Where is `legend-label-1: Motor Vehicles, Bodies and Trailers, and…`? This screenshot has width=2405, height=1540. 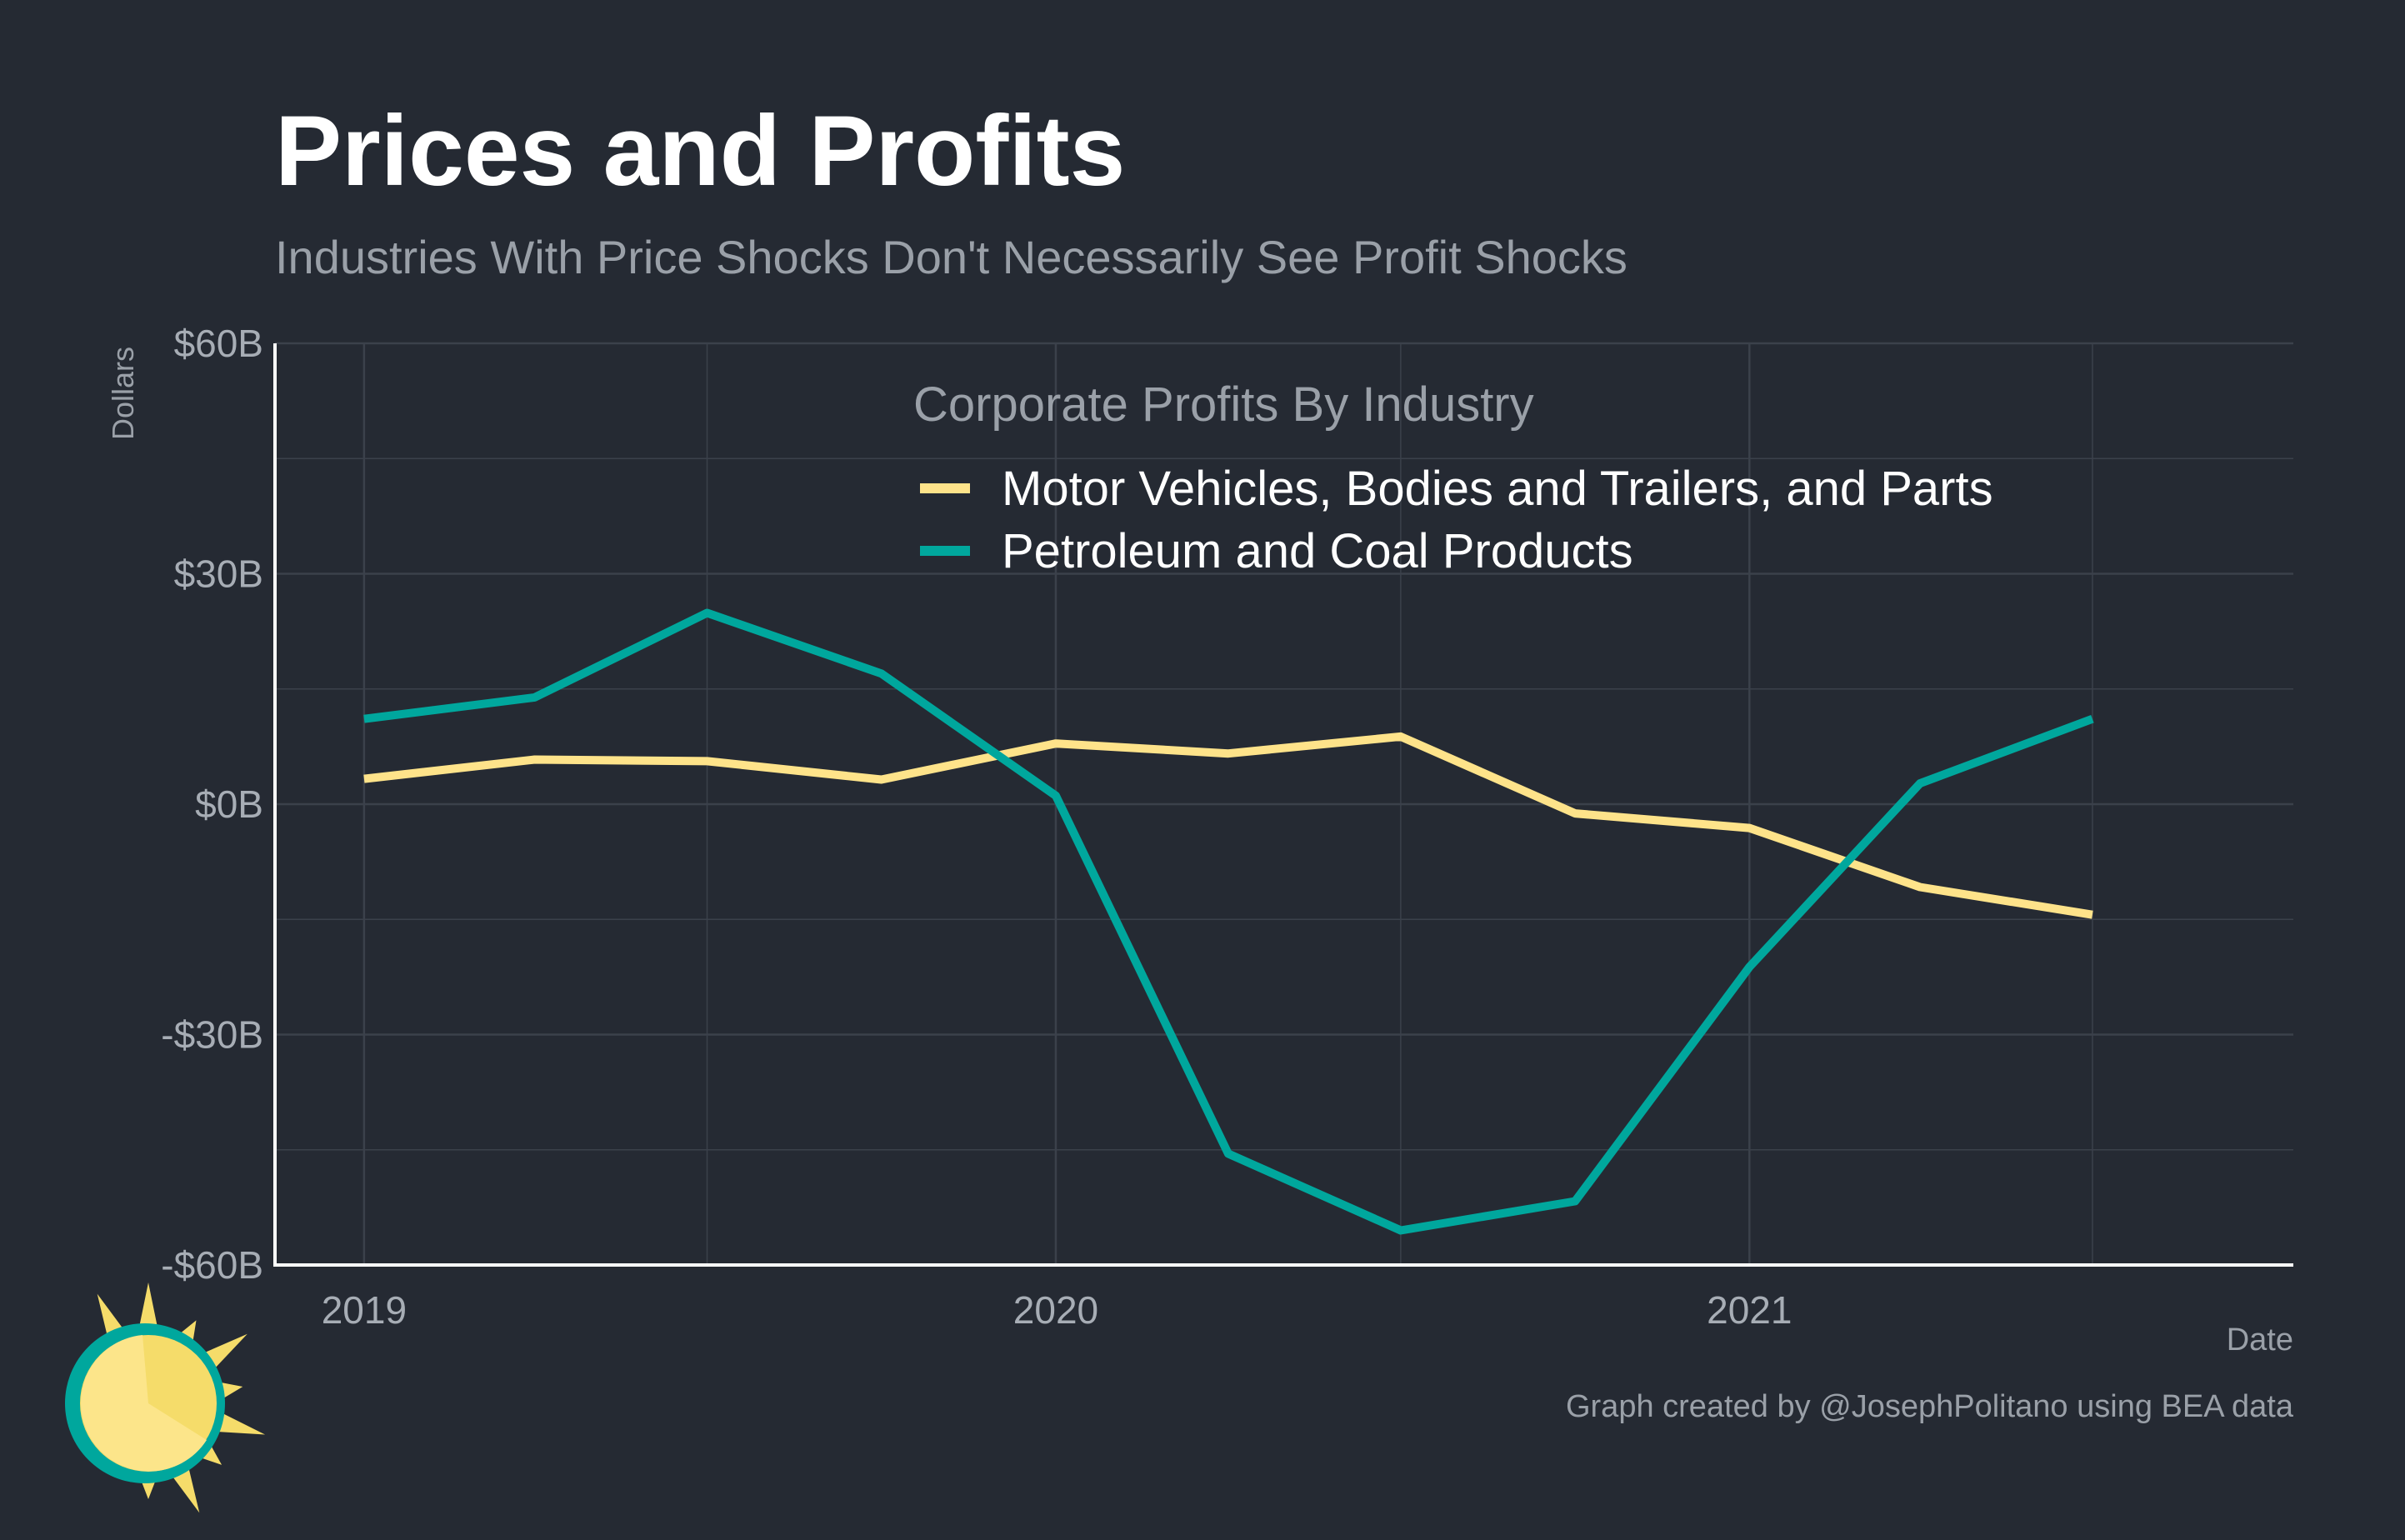 legend-label-1: Motor Vehicles, Bodies and Trailers, and… is located at coordinates (1497, 489).